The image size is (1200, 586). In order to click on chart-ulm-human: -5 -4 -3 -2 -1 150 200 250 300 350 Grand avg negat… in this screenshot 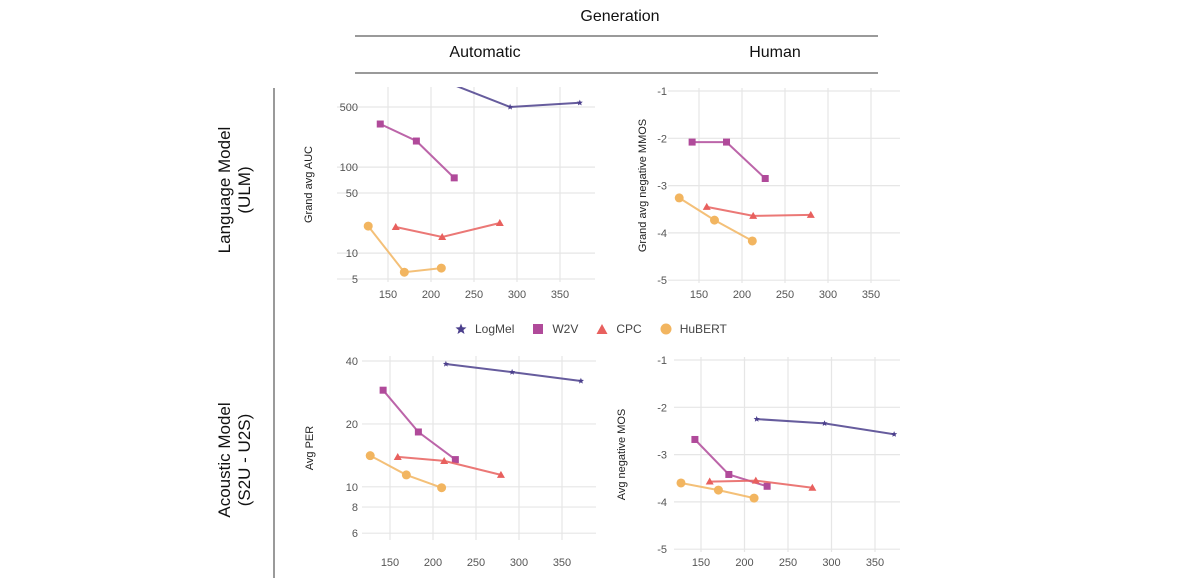, I will do `click(768, 193)`.